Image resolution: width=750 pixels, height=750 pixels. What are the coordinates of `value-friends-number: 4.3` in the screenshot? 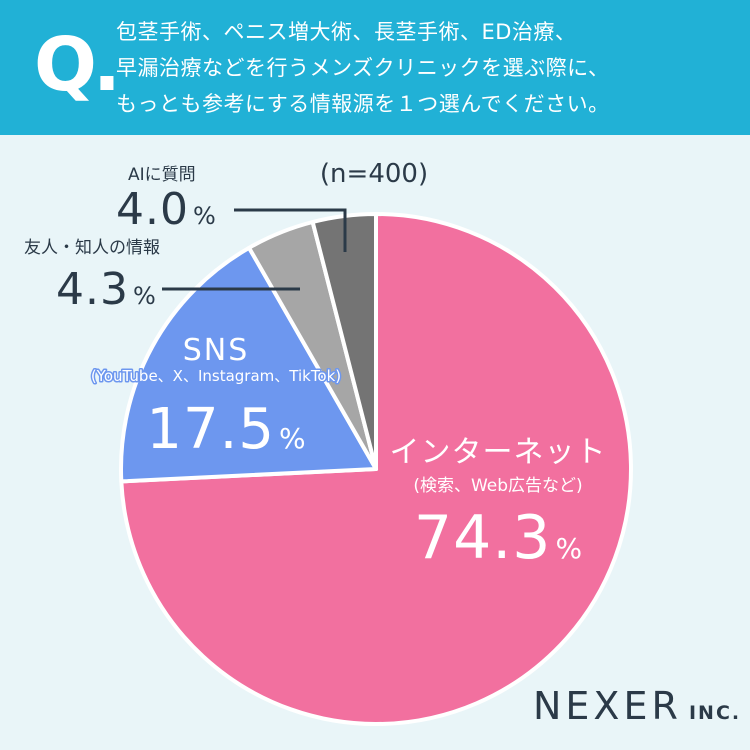 It's located at (92, 289).